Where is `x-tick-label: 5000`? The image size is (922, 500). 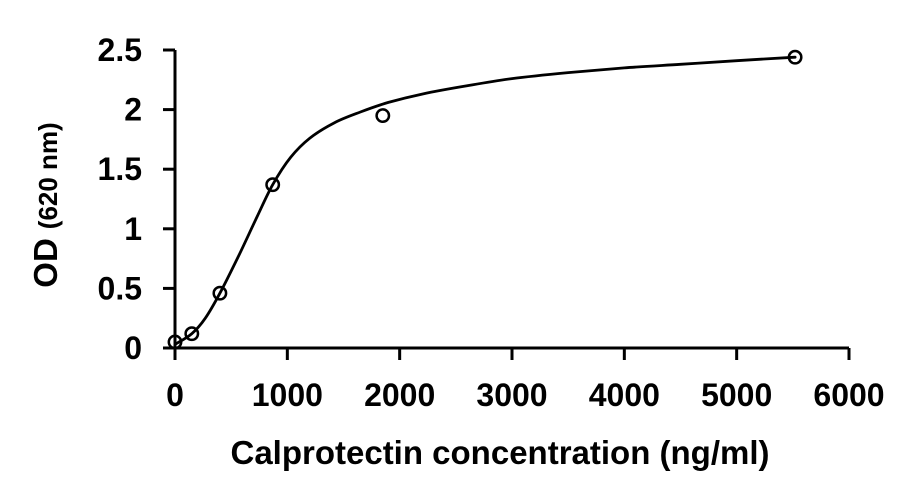
x-tick-label: 5000 is located at coordinates (736, 395).